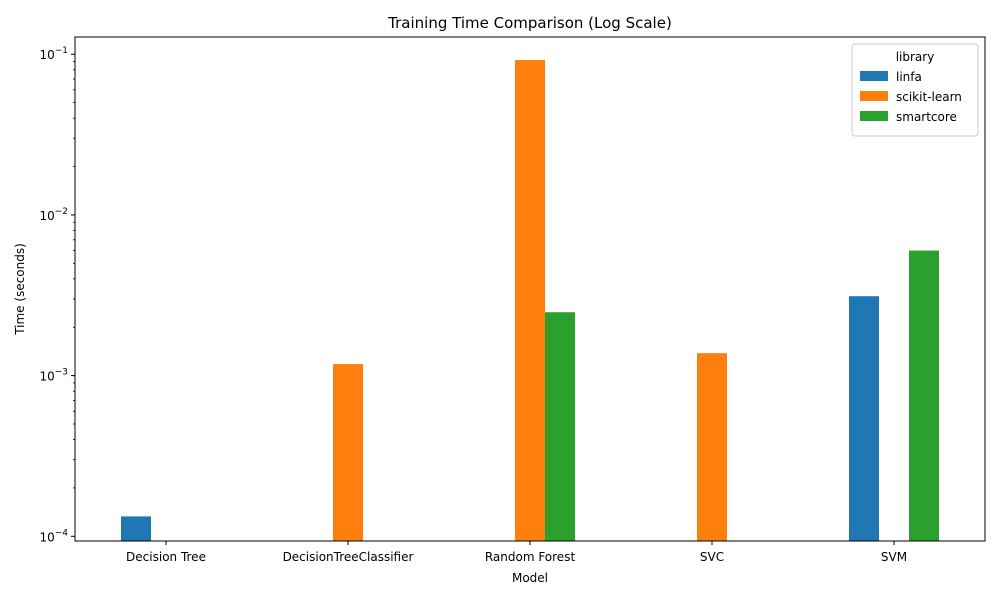 Image resolution: width=1000 pixels, height=600 pixels. Describe the element at coordinates (53, 536) in the screenshot. I see `y-tick-label: 10⁻⁴` at that location.